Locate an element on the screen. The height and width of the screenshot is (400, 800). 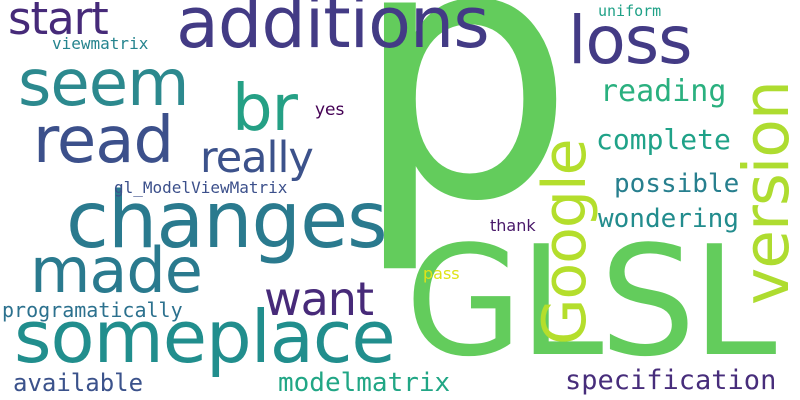
word-someplace: someplace is located at coordinates (205, 337).